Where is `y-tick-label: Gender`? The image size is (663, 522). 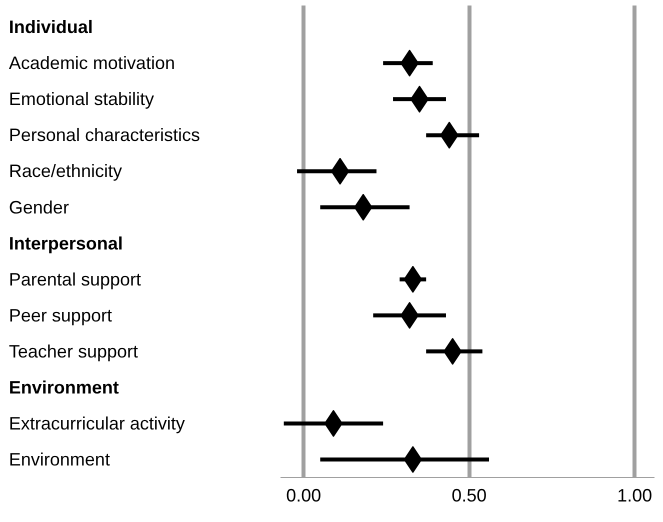
y-tick-label: Gender is located at coordinates (38, 207).